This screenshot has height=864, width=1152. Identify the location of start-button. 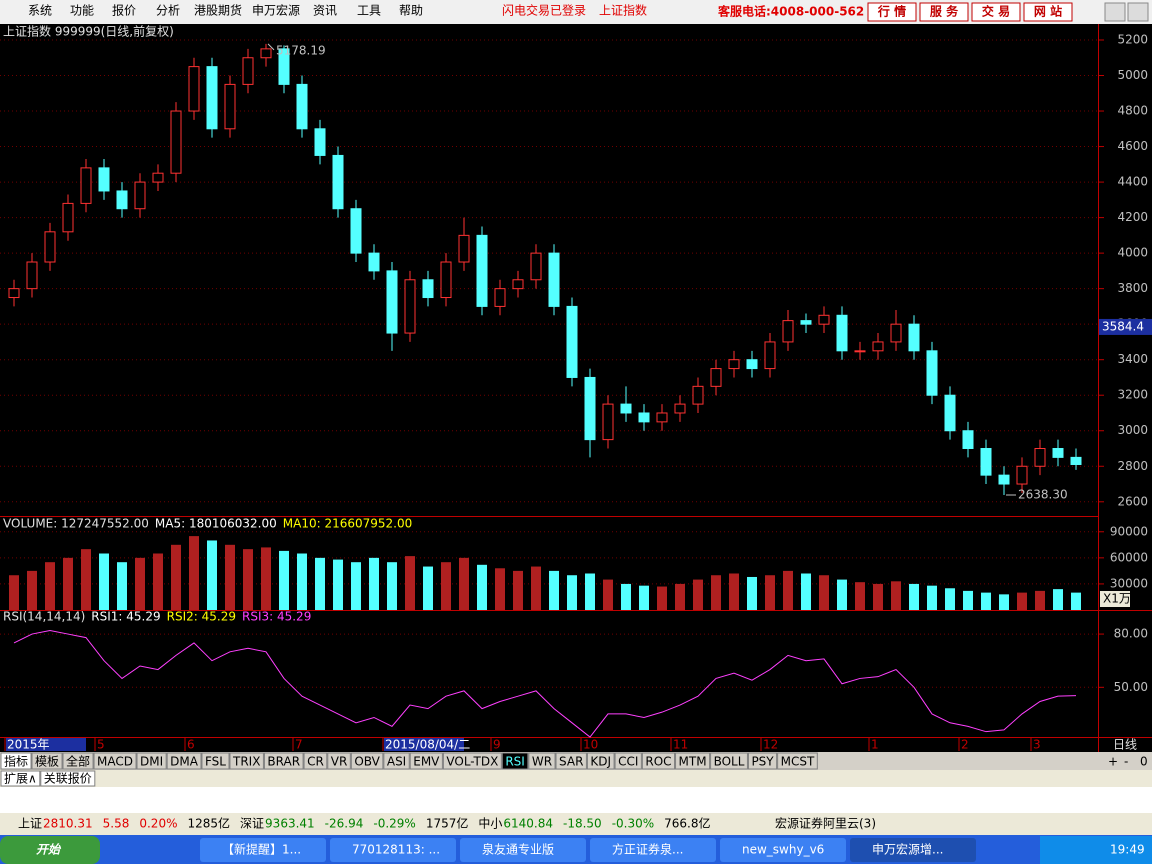
(50, 850).